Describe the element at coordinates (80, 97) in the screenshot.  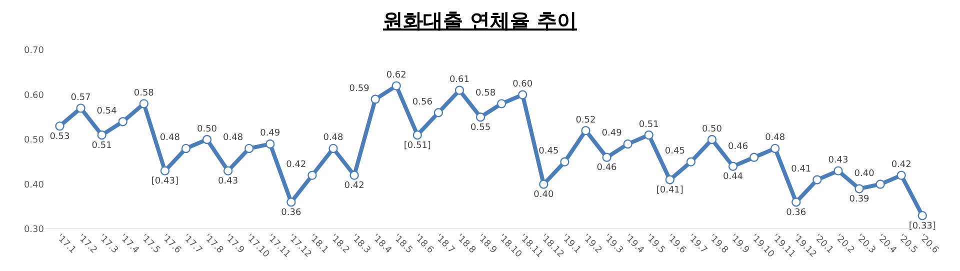
I see `data-label: 0.57` at that location.